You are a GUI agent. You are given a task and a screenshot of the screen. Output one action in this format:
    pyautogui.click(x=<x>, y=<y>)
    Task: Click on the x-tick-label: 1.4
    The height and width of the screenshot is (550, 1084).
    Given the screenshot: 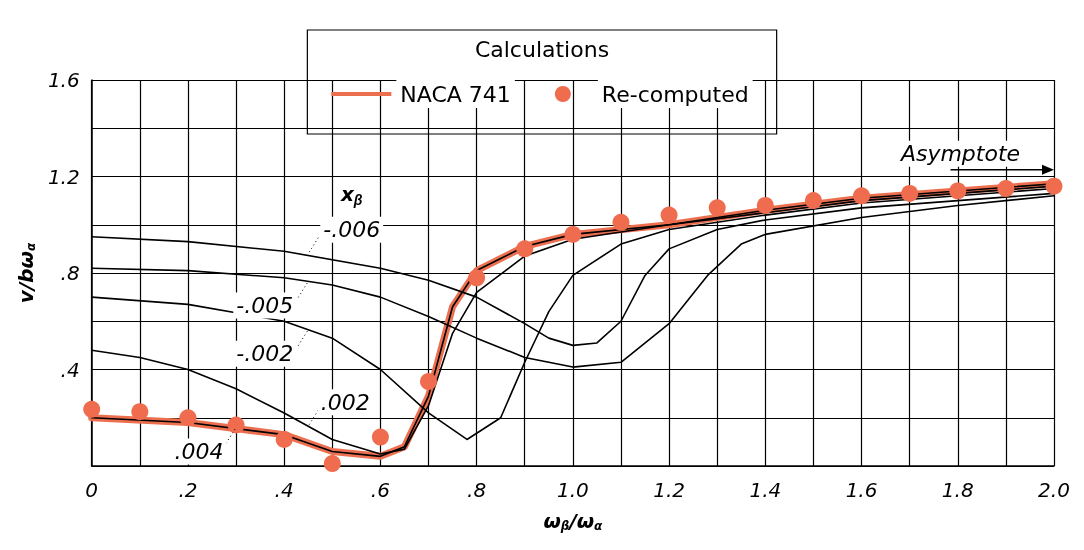 What is the action you would take?
    pyautogui.click(x=765, y=490)
    